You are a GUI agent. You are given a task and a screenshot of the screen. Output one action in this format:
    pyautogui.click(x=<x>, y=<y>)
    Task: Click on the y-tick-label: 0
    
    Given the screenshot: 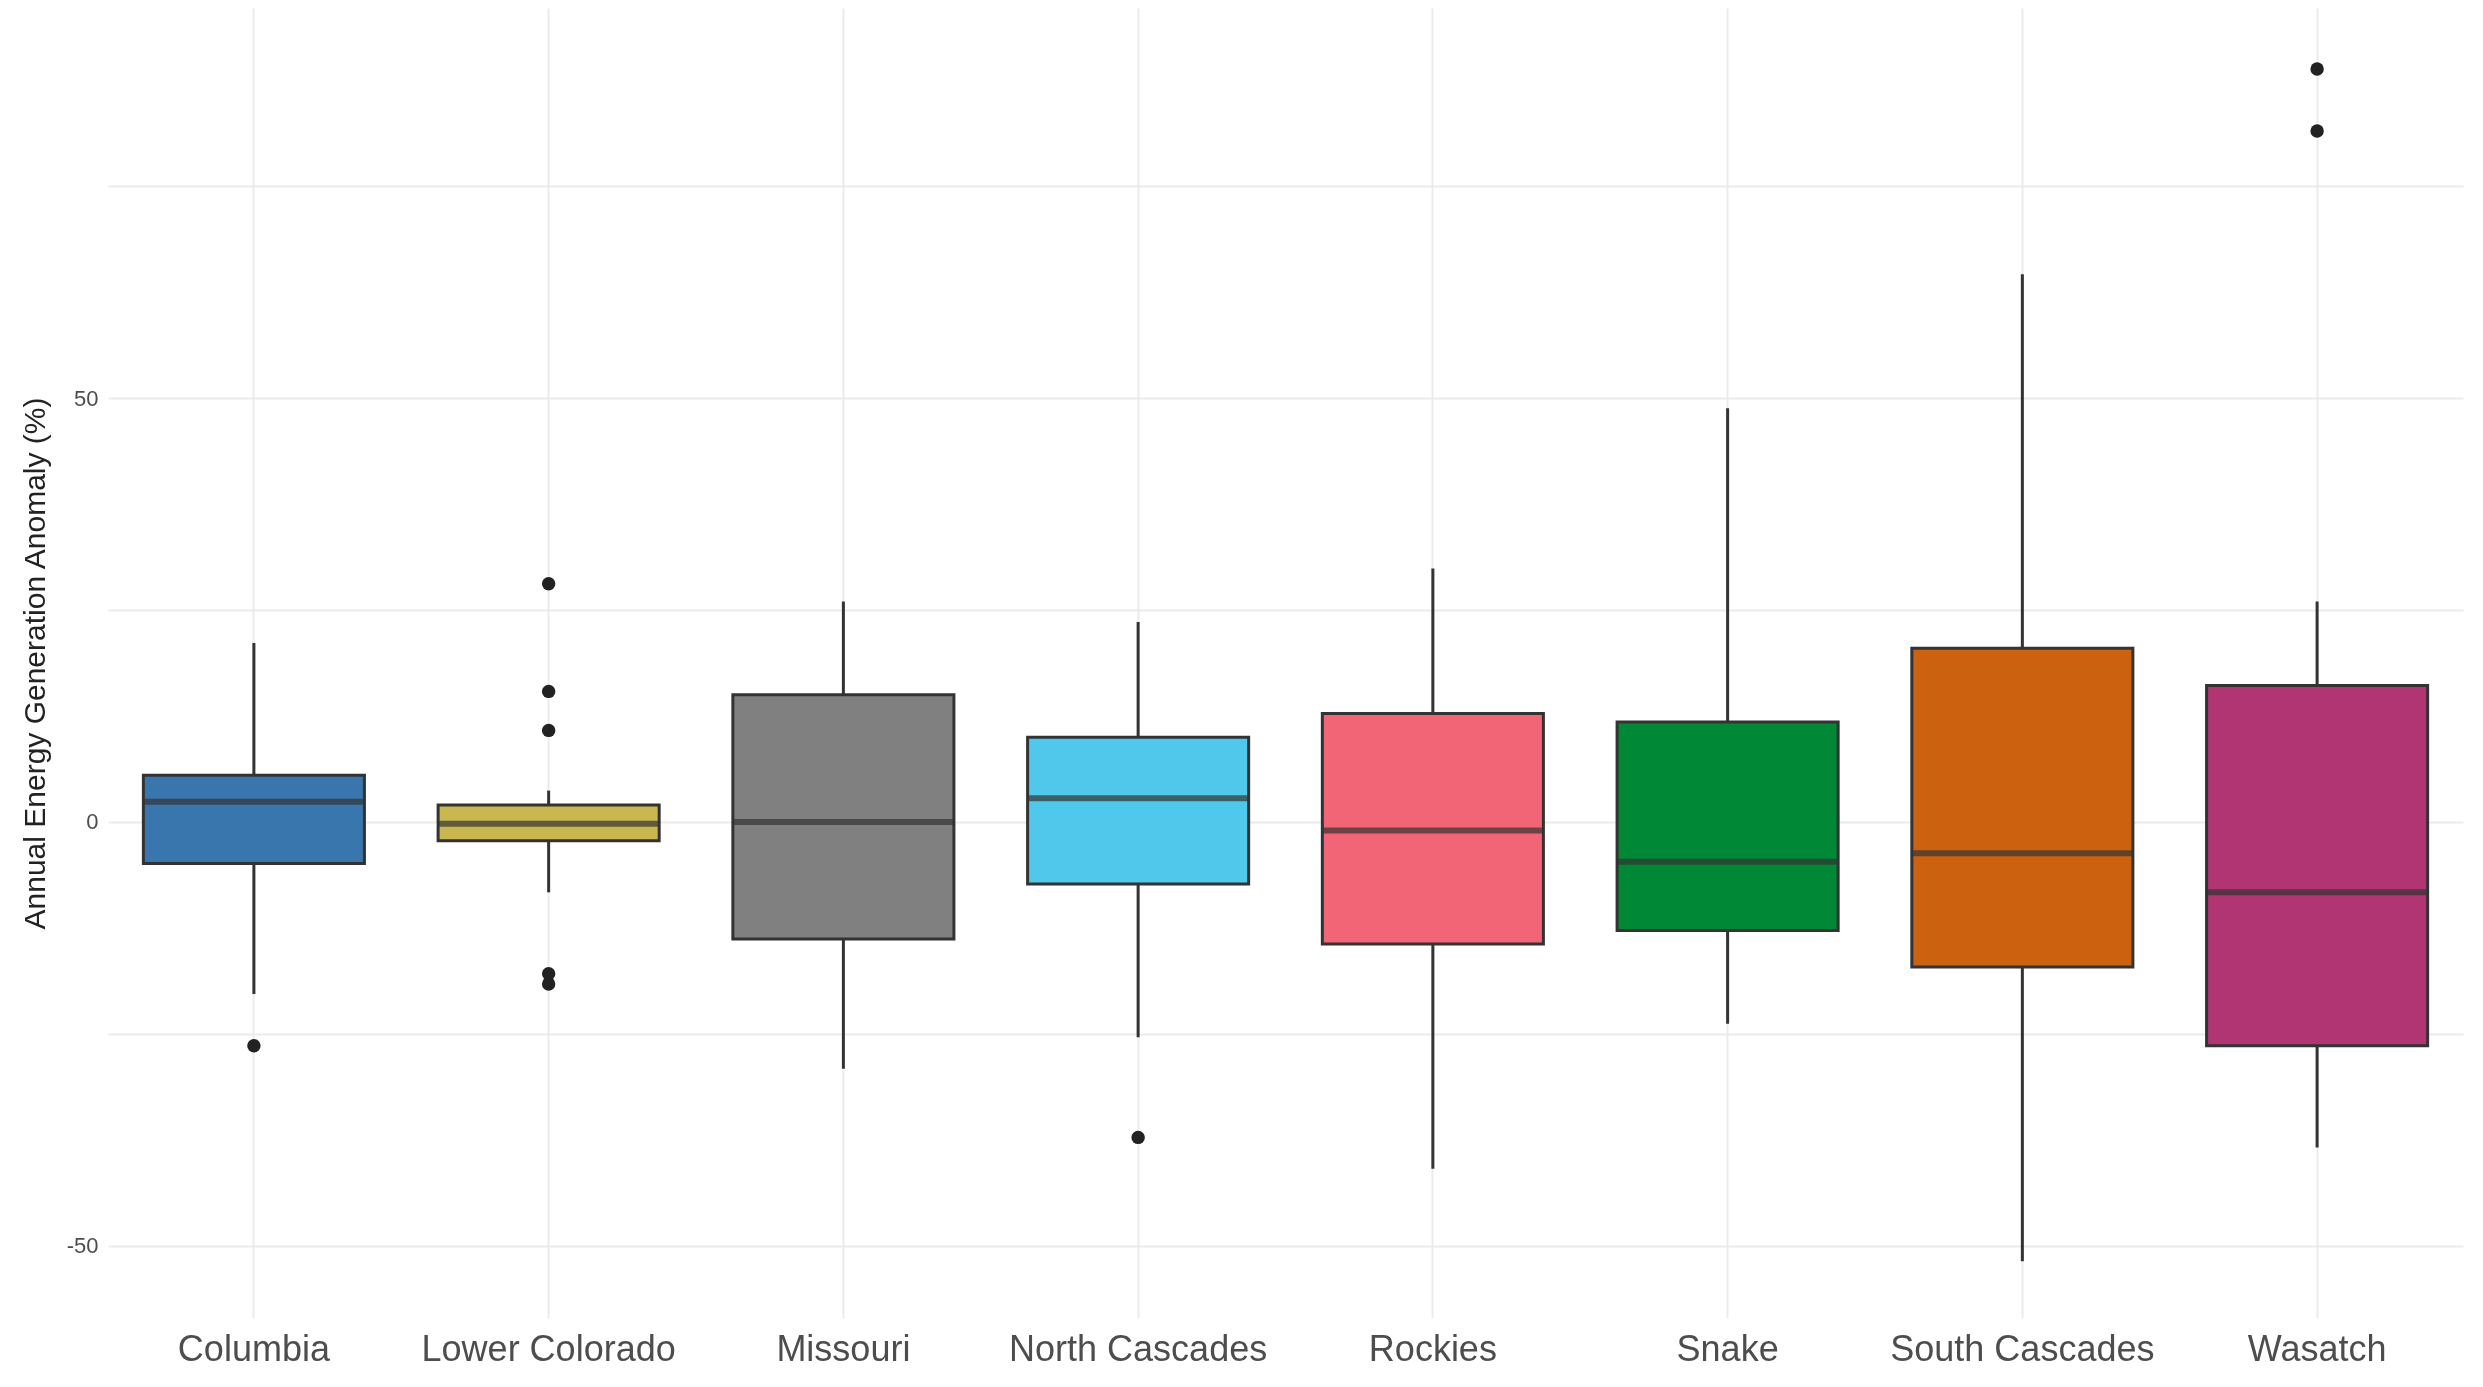 What is the action you would take?
    pyautogui.click(x=92, y=822)
    